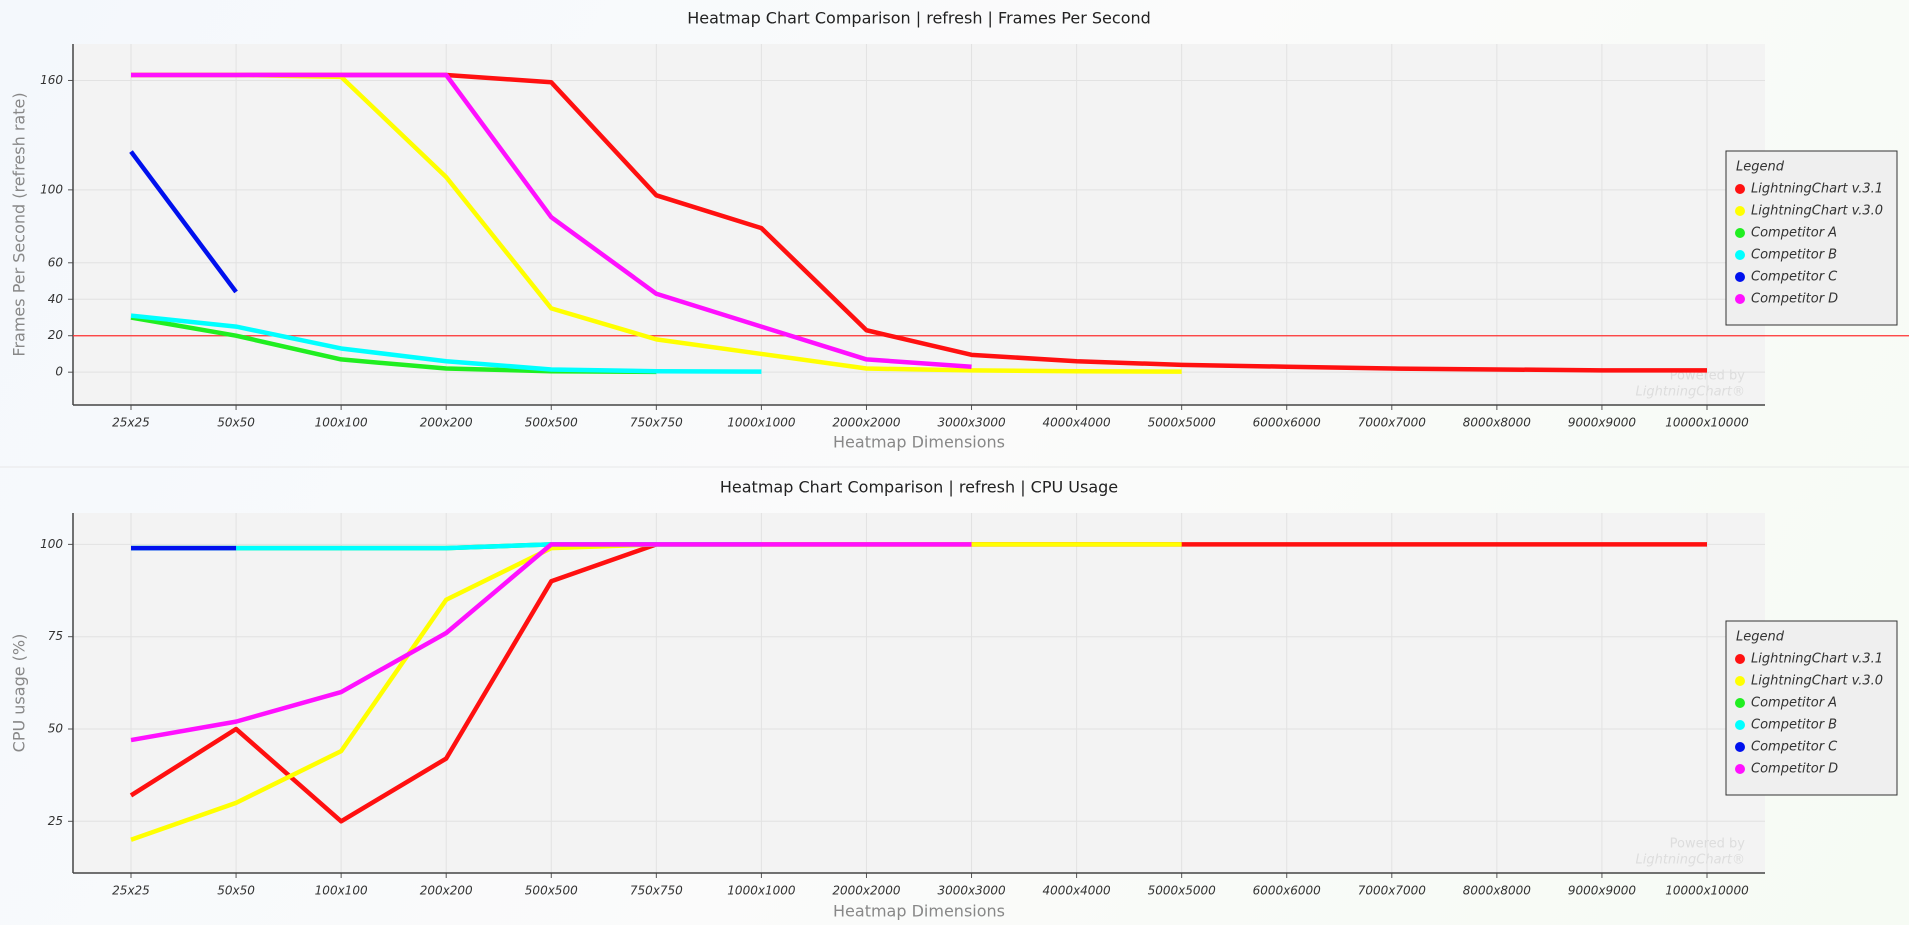  What do you see at coordinates (56, 729) in the screenshot?
I see `y-tick-label: 50` at bounding box center [56, 729].